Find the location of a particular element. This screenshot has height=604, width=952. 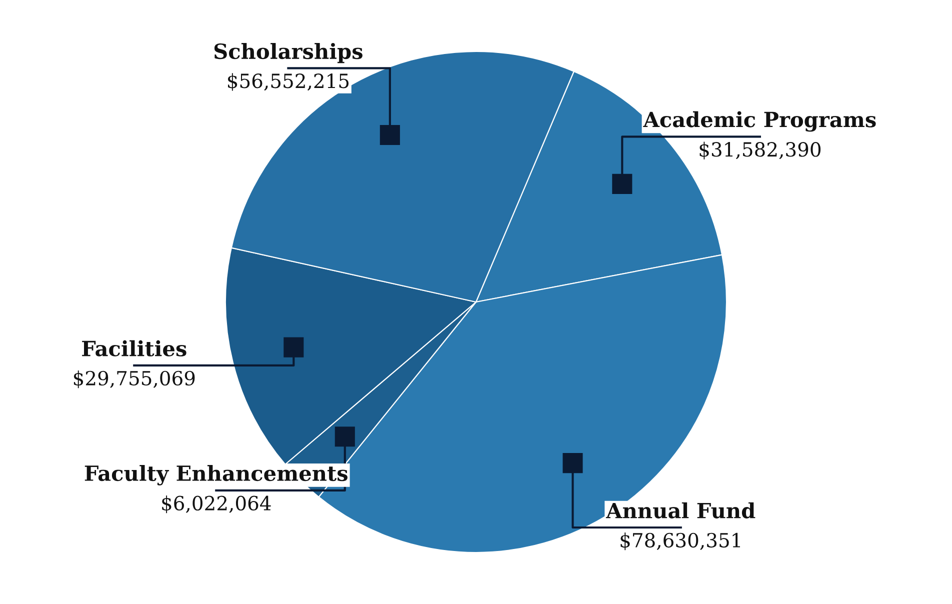

slice-label: Annual Fund is located at coordinates (681, 510).